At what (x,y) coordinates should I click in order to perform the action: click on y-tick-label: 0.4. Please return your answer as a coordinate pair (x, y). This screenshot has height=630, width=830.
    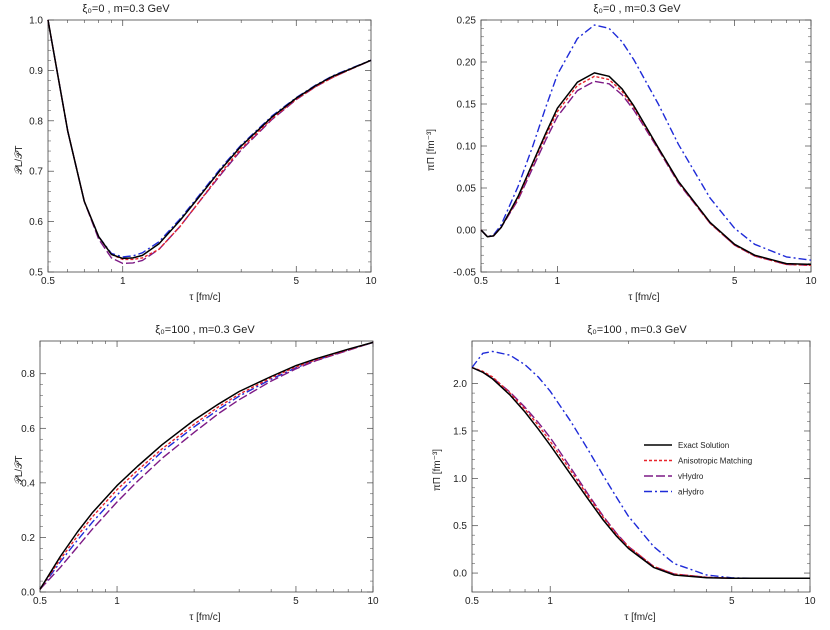
    Looking at the image, I should click on (28, 483).